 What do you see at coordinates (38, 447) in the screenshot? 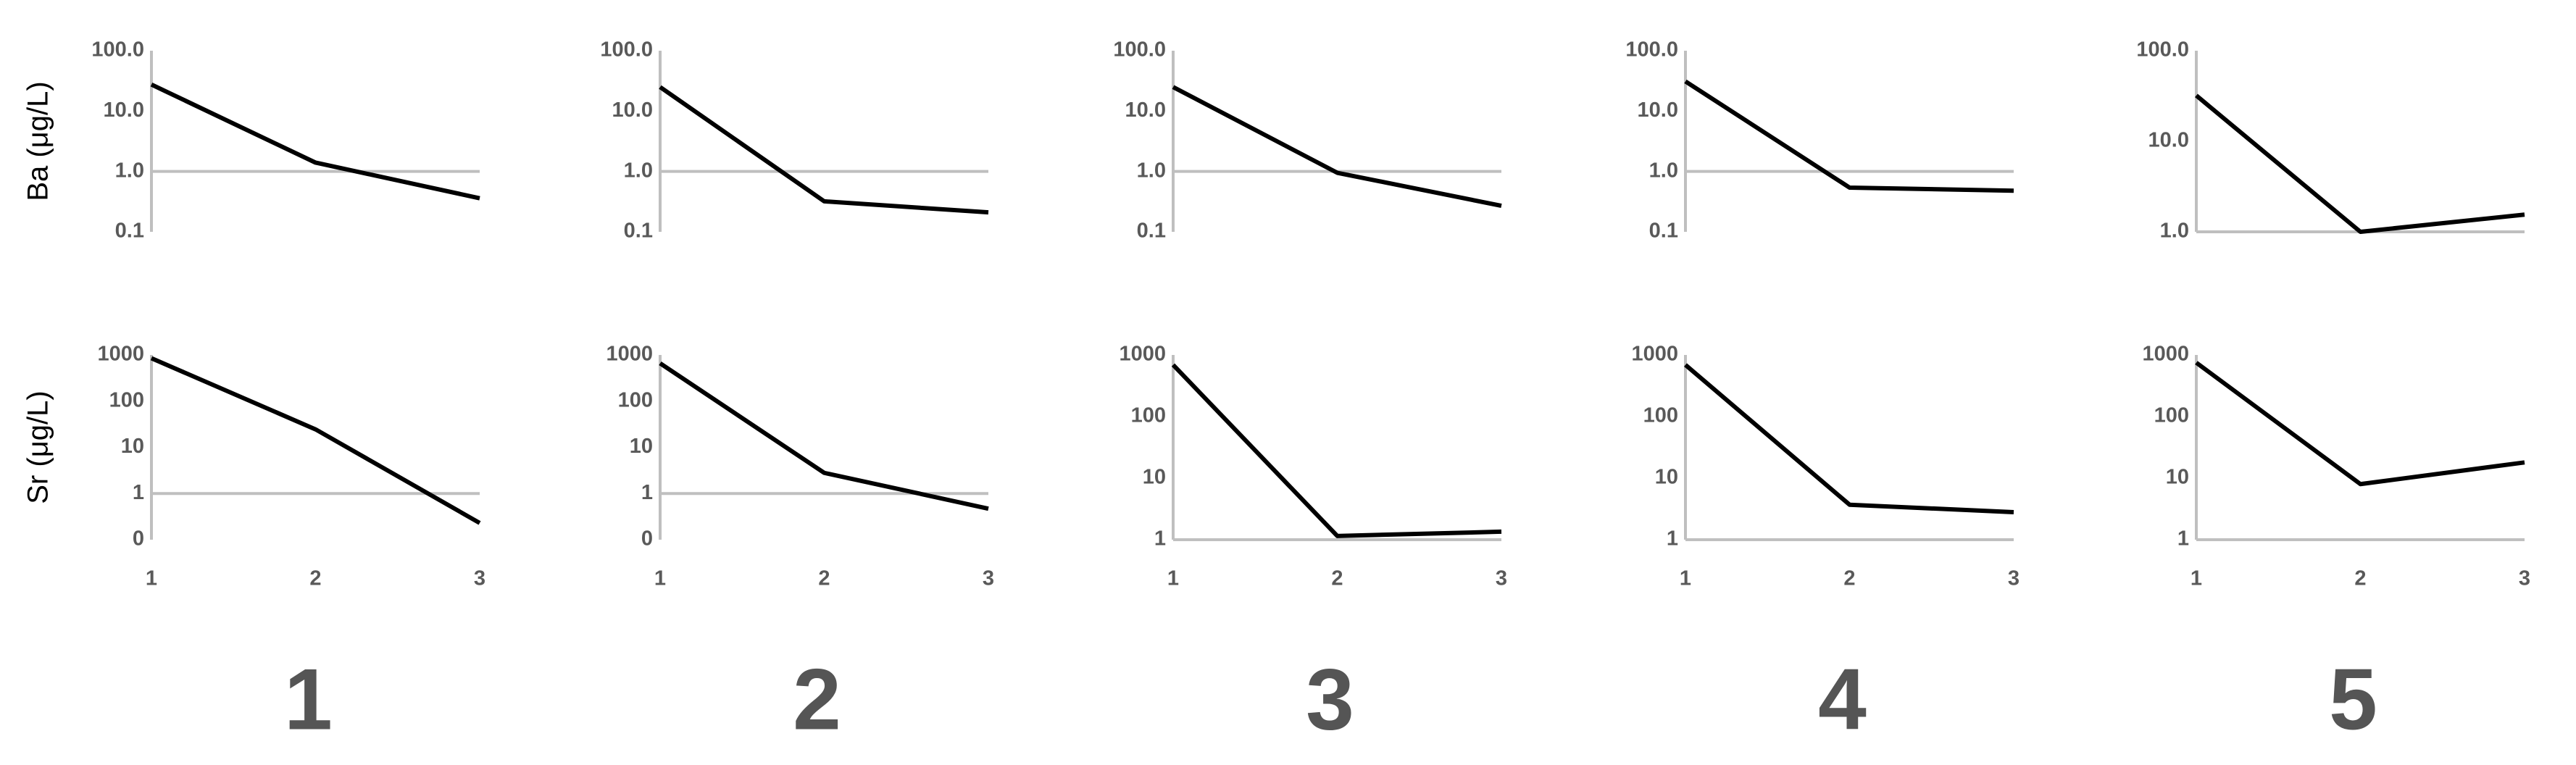
I see `y-axis-label: Sr (μg/L)` at bounding box center [38, 447].